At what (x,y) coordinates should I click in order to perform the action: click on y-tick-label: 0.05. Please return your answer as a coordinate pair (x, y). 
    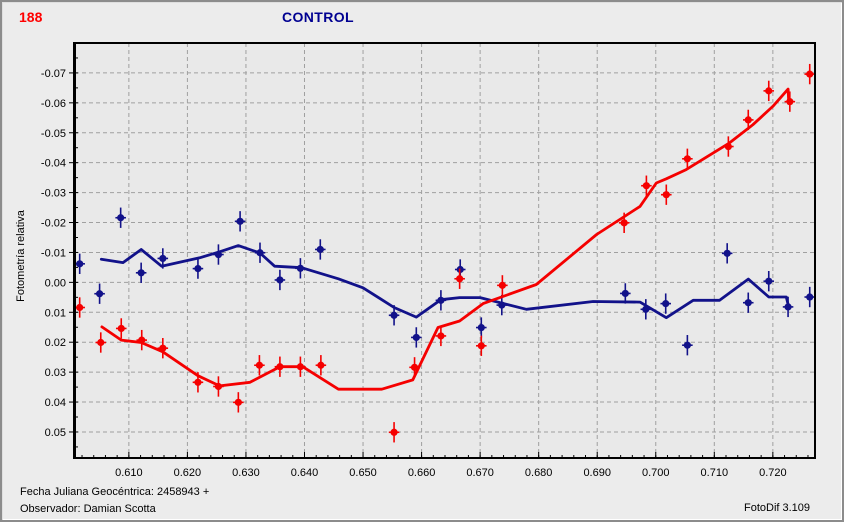
    Looking at the image, I should click on (55, 433).